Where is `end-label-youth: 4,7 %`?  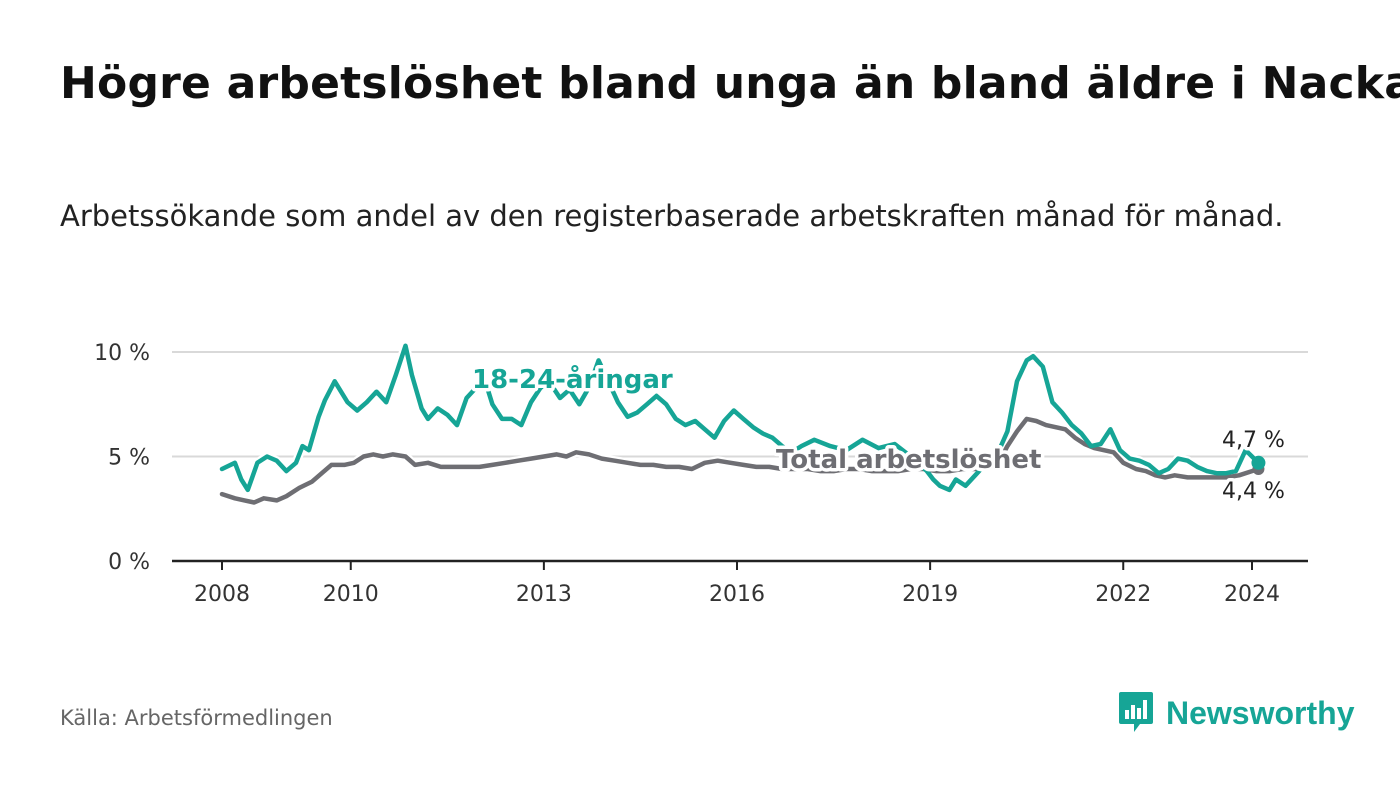
end-label-youth: 4,7 % is located at coordinates (1253, 440).